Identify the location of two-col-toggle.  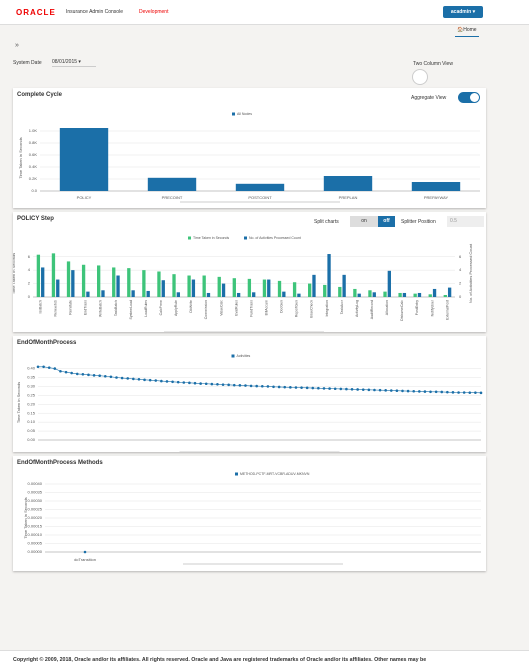
(420, 77).